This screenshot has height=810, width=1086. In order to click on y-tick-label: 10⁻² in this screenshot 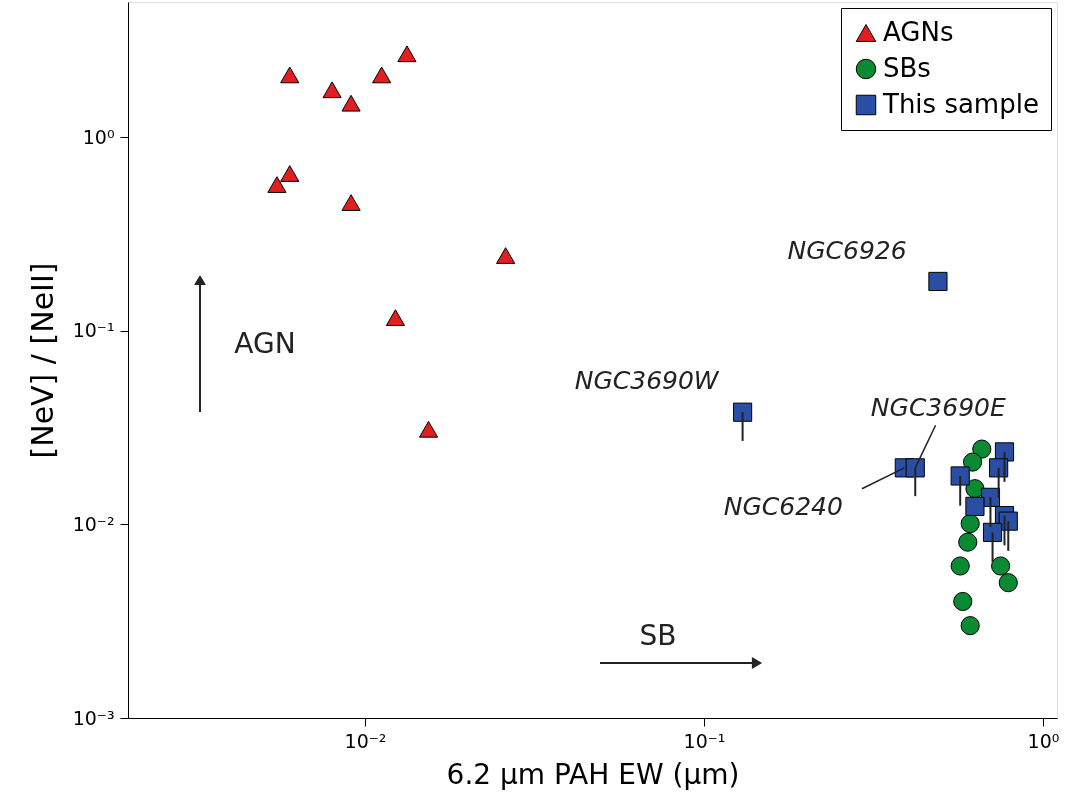, I will do `click(93, 523)`.